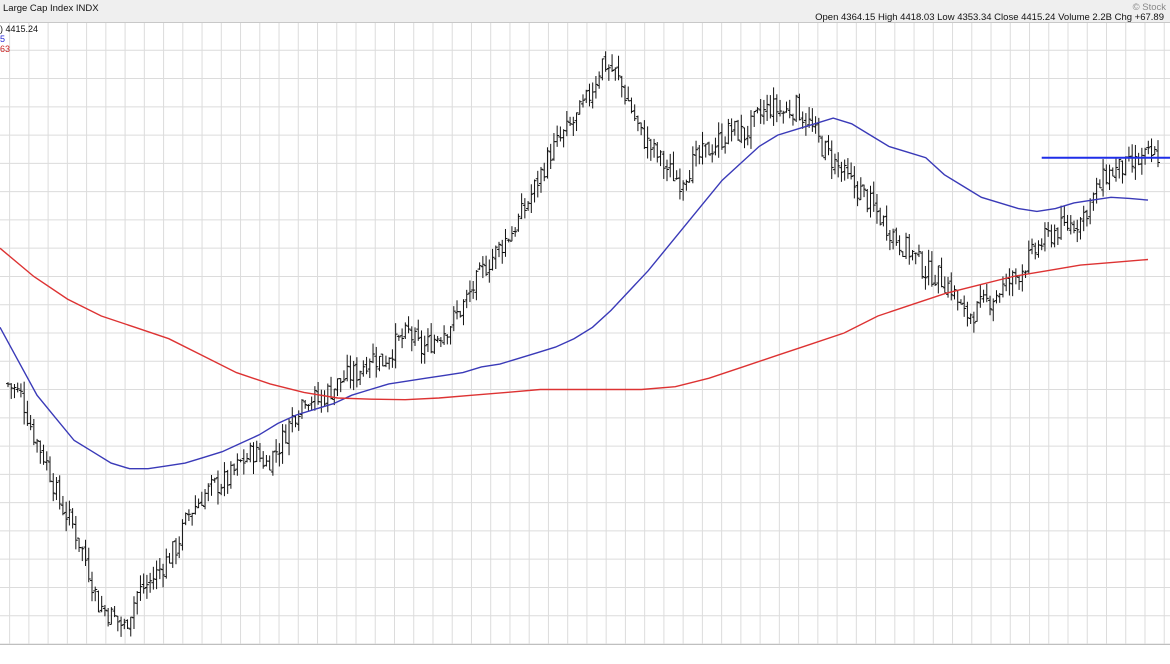  I want to click on legend-price: ) 4415.24, so click(19, 29).